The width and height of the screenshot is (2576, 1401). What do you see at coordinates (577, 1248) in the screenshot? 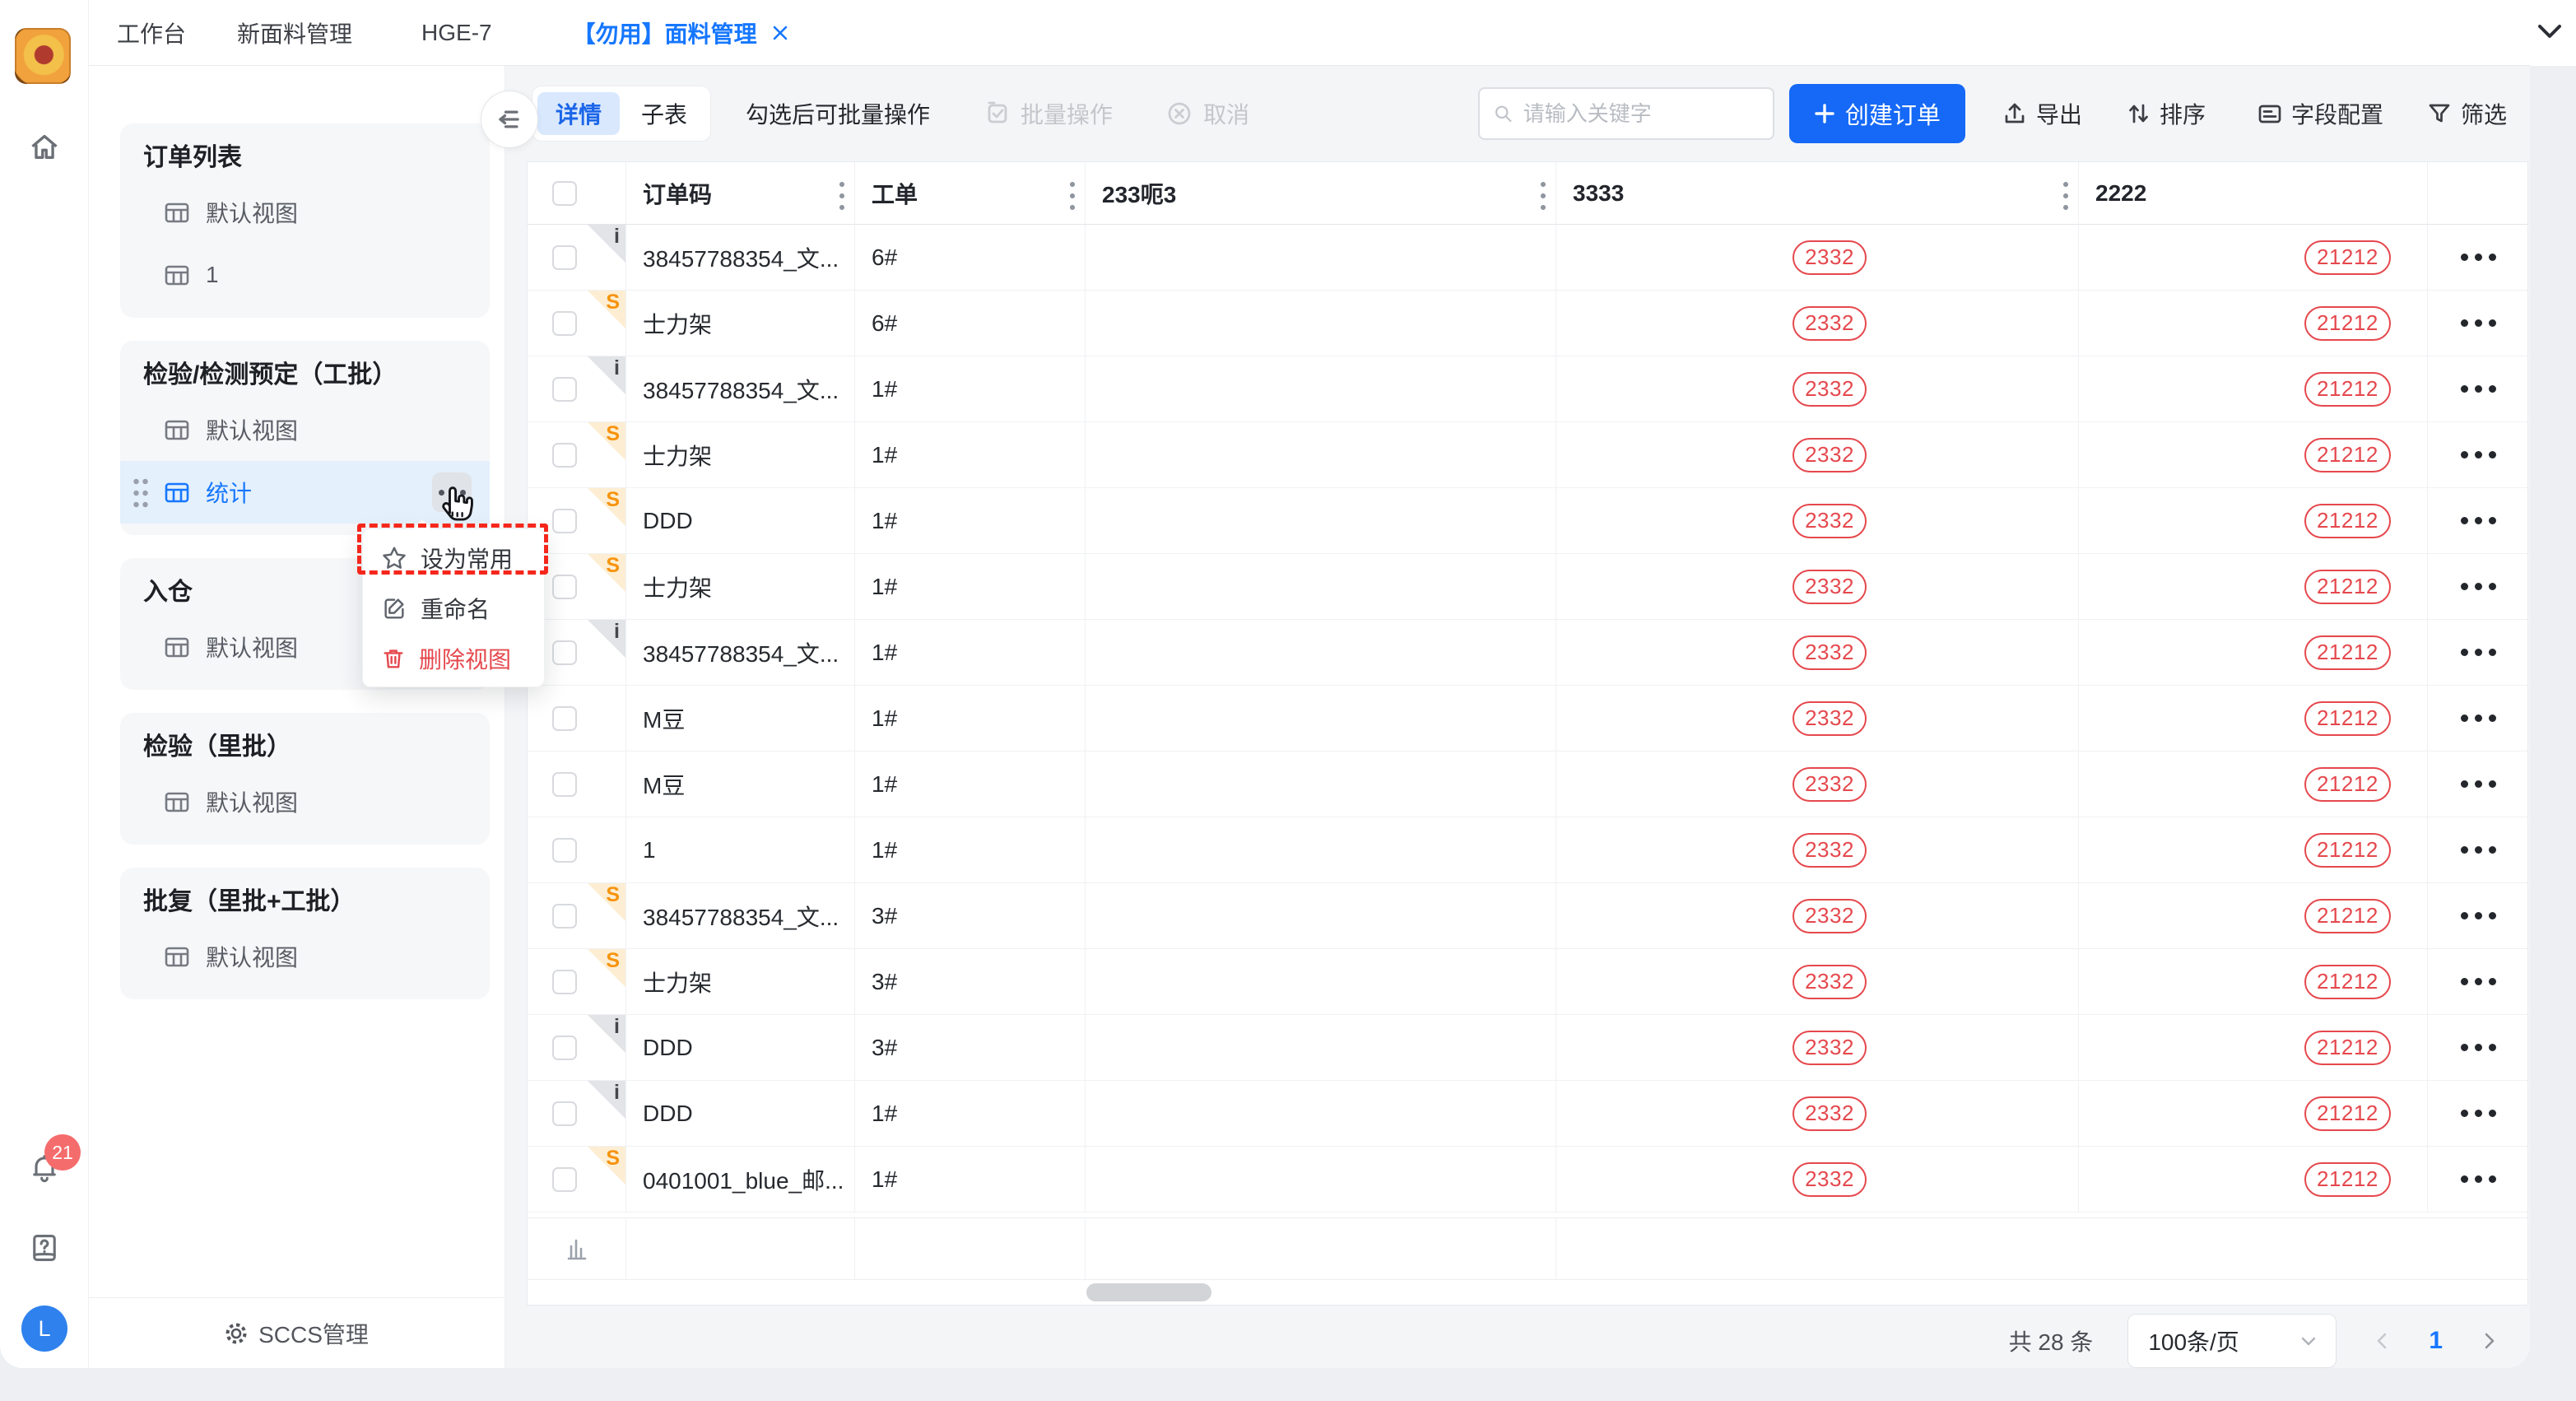
I see `summary-stats-cell` at bounding box center [577, 1248].